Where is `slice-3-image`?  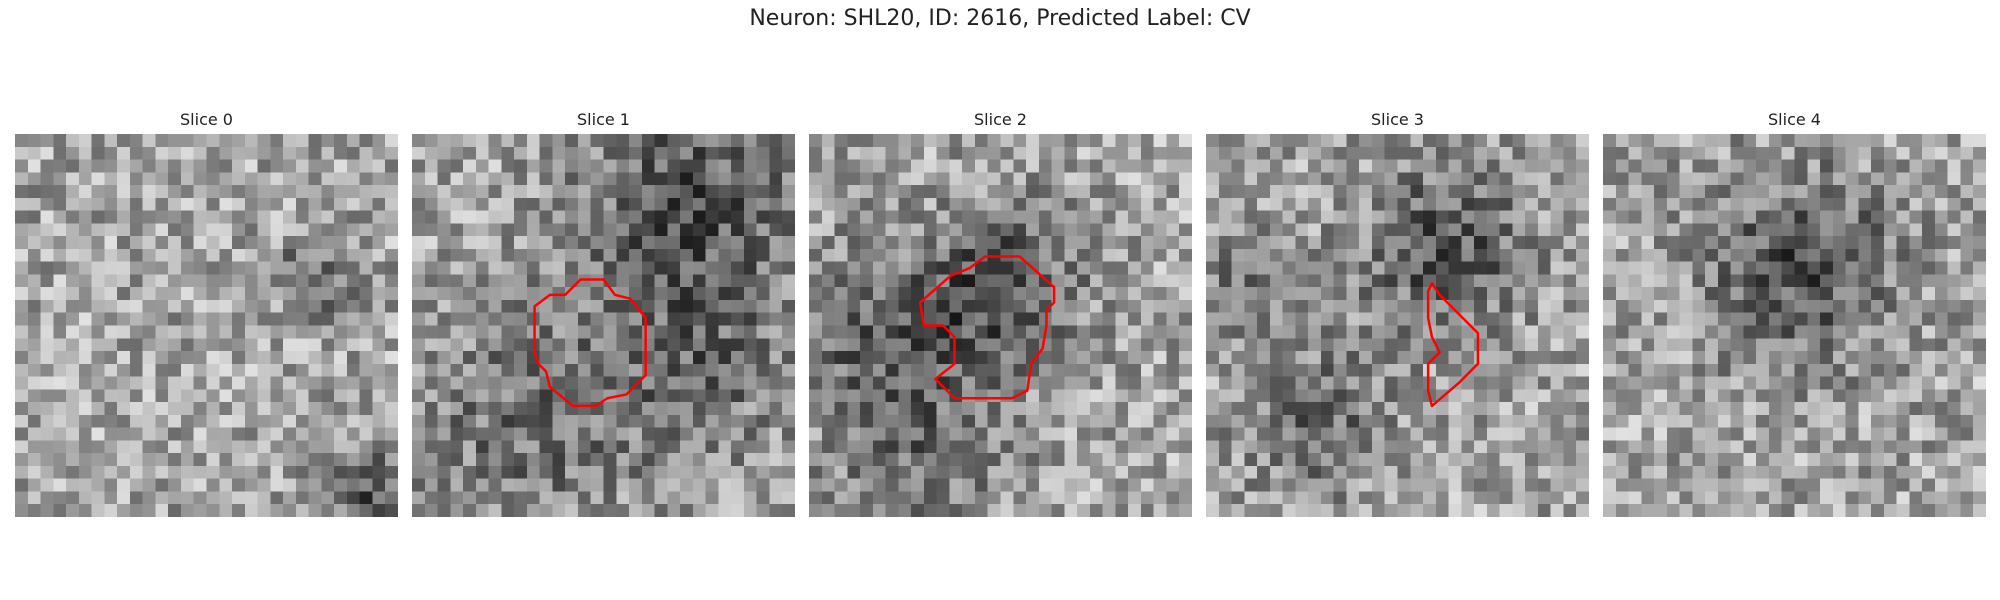
slice-3-image is located at coordinates (1397, 325).